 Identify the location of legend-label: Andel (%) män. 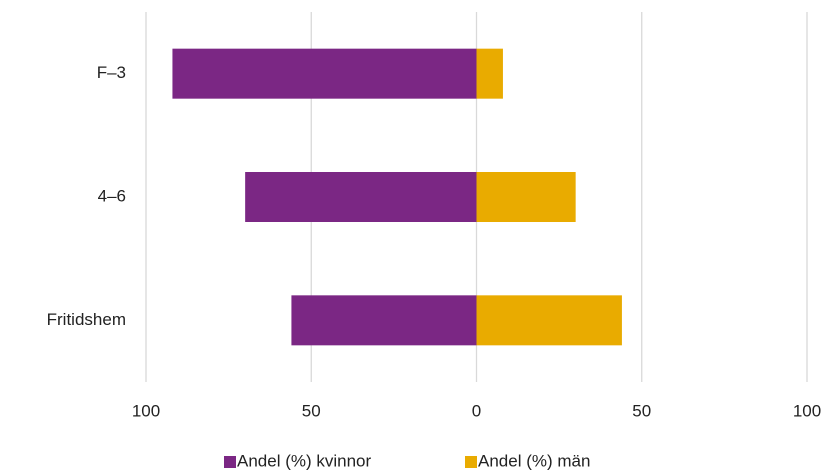
(534, 460).